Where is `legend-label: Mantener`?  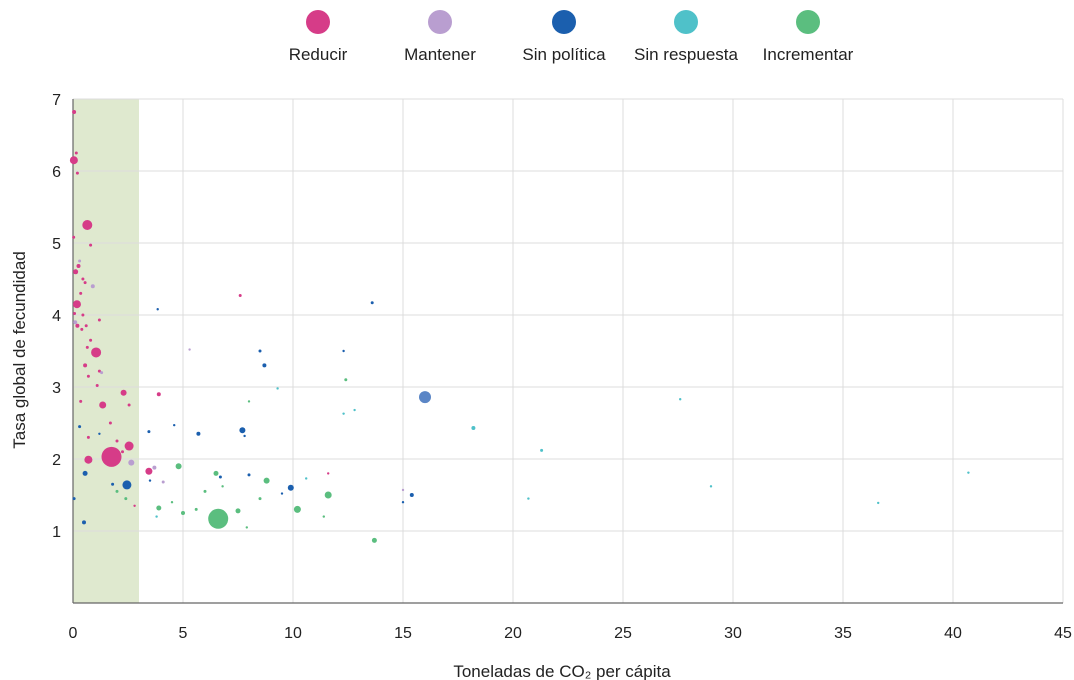 legend-label: Mantener is located at coordinates (440, 54).